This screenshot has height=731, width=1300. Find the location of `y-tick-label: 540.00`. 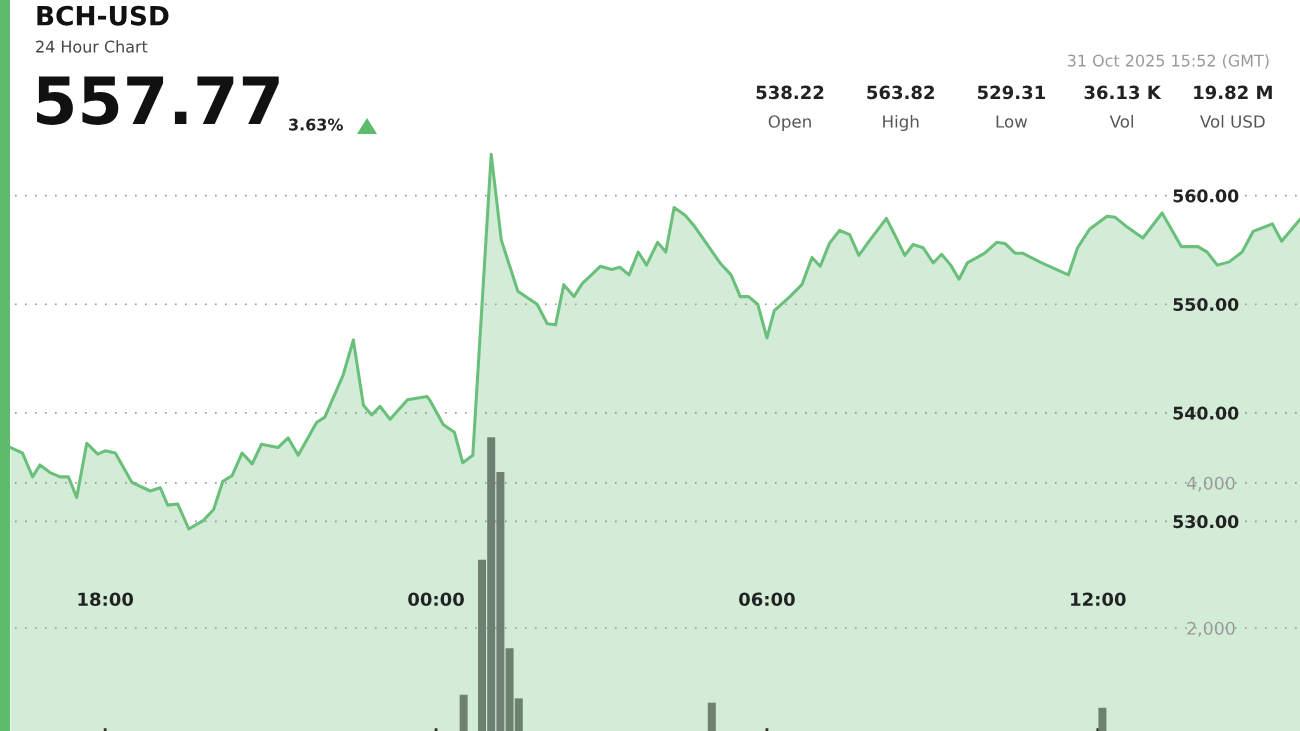

y-tick-label: 540.00 is located at coordinates (1206, 413).